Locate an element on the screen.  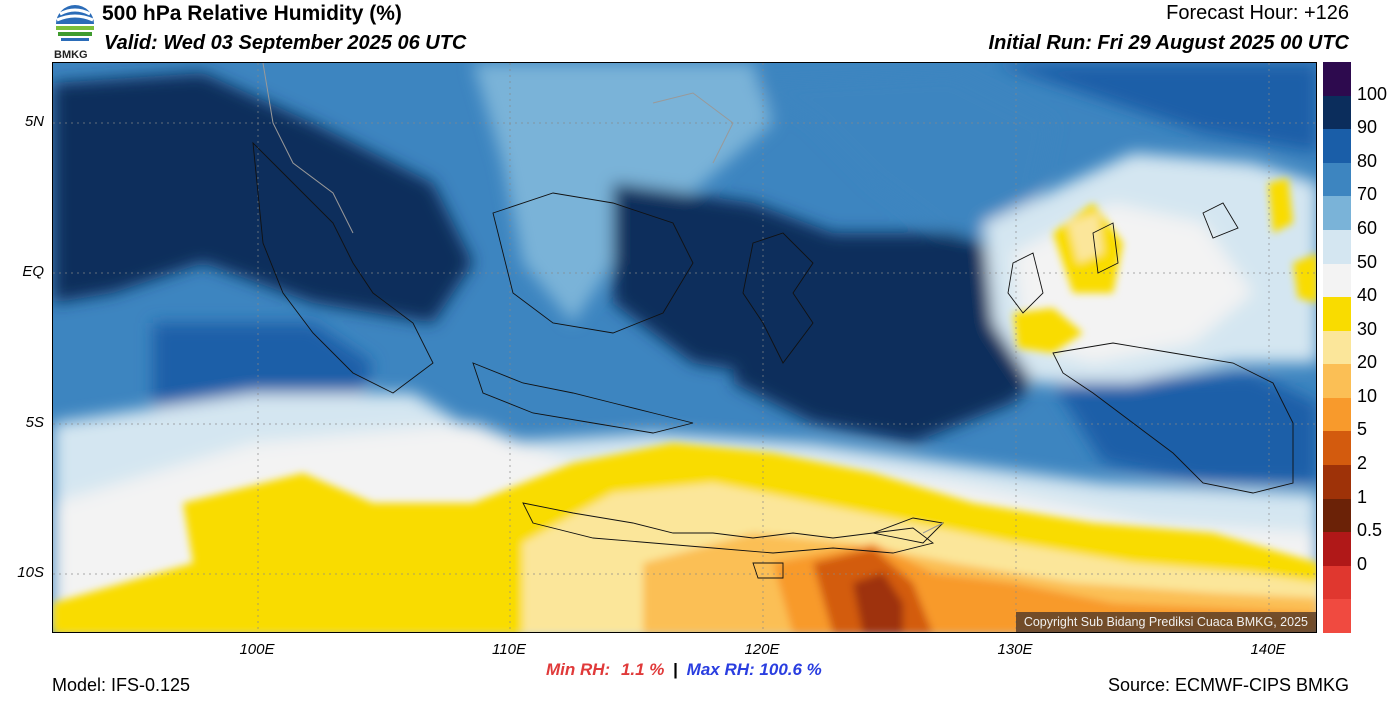
max-rh-label: Max RH: is located at coordinates (720, 669).